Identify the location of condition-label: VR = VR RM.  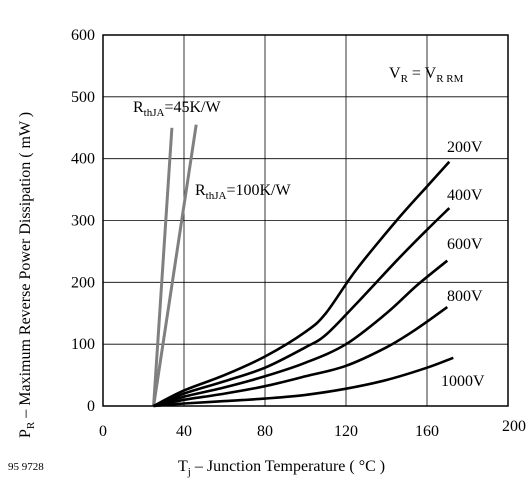
(426, 75).